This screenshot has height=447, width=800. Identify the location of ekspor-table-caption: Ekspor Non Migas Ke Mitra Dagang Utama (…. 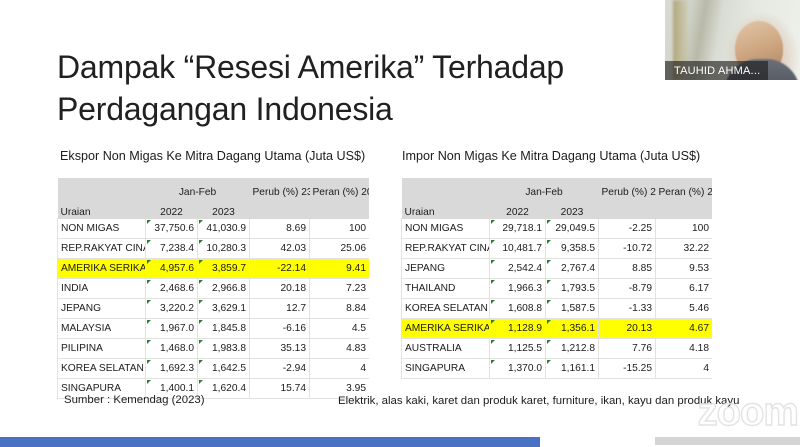
(213, 156).